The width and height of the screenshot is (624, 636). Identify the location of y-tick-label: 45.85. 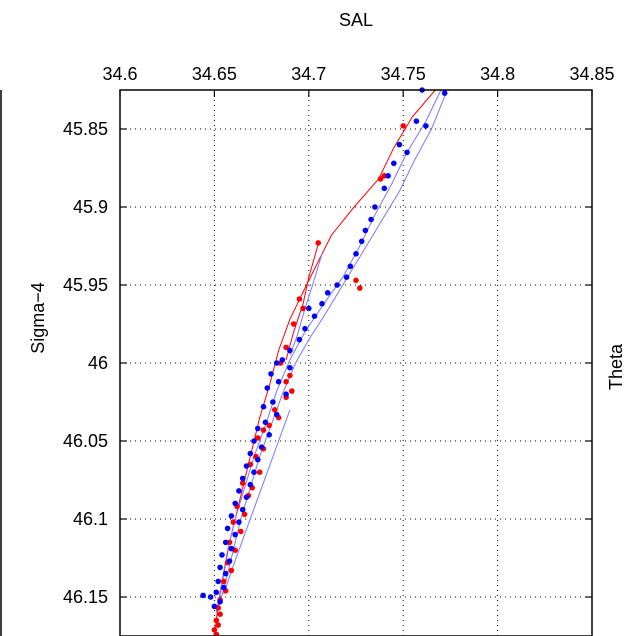
(85, 129).